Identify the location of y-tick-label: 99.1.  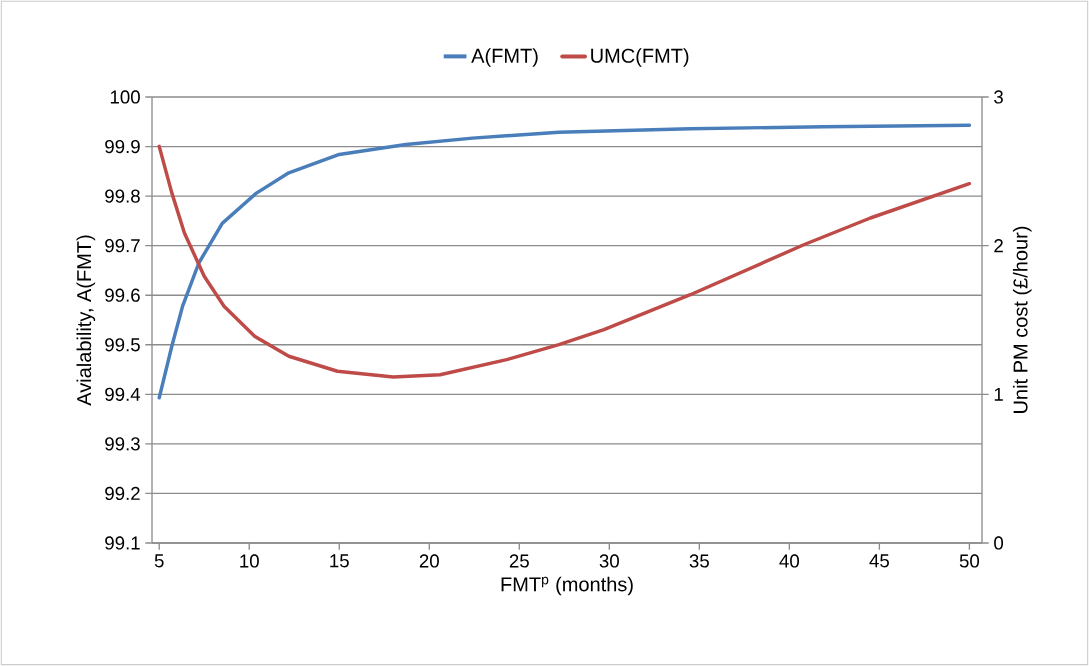
(122, 543).